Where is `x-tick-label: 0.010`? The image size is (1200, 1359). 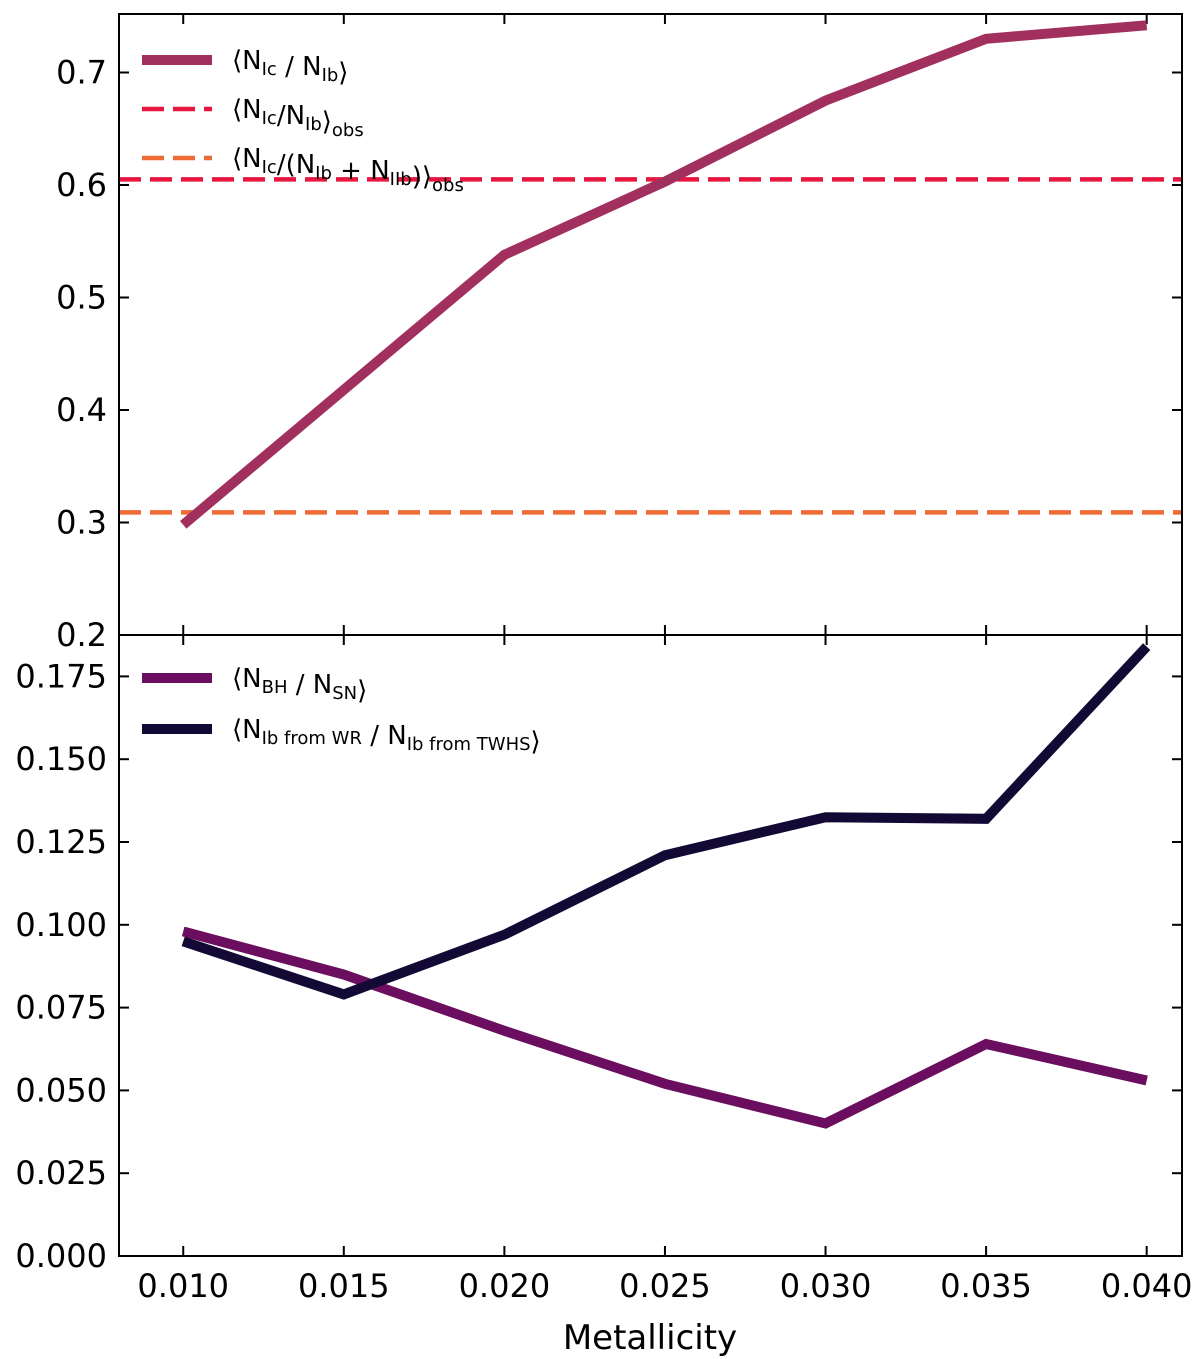
x-tick-label: 0.010 is located at coordinates (183, 1286).